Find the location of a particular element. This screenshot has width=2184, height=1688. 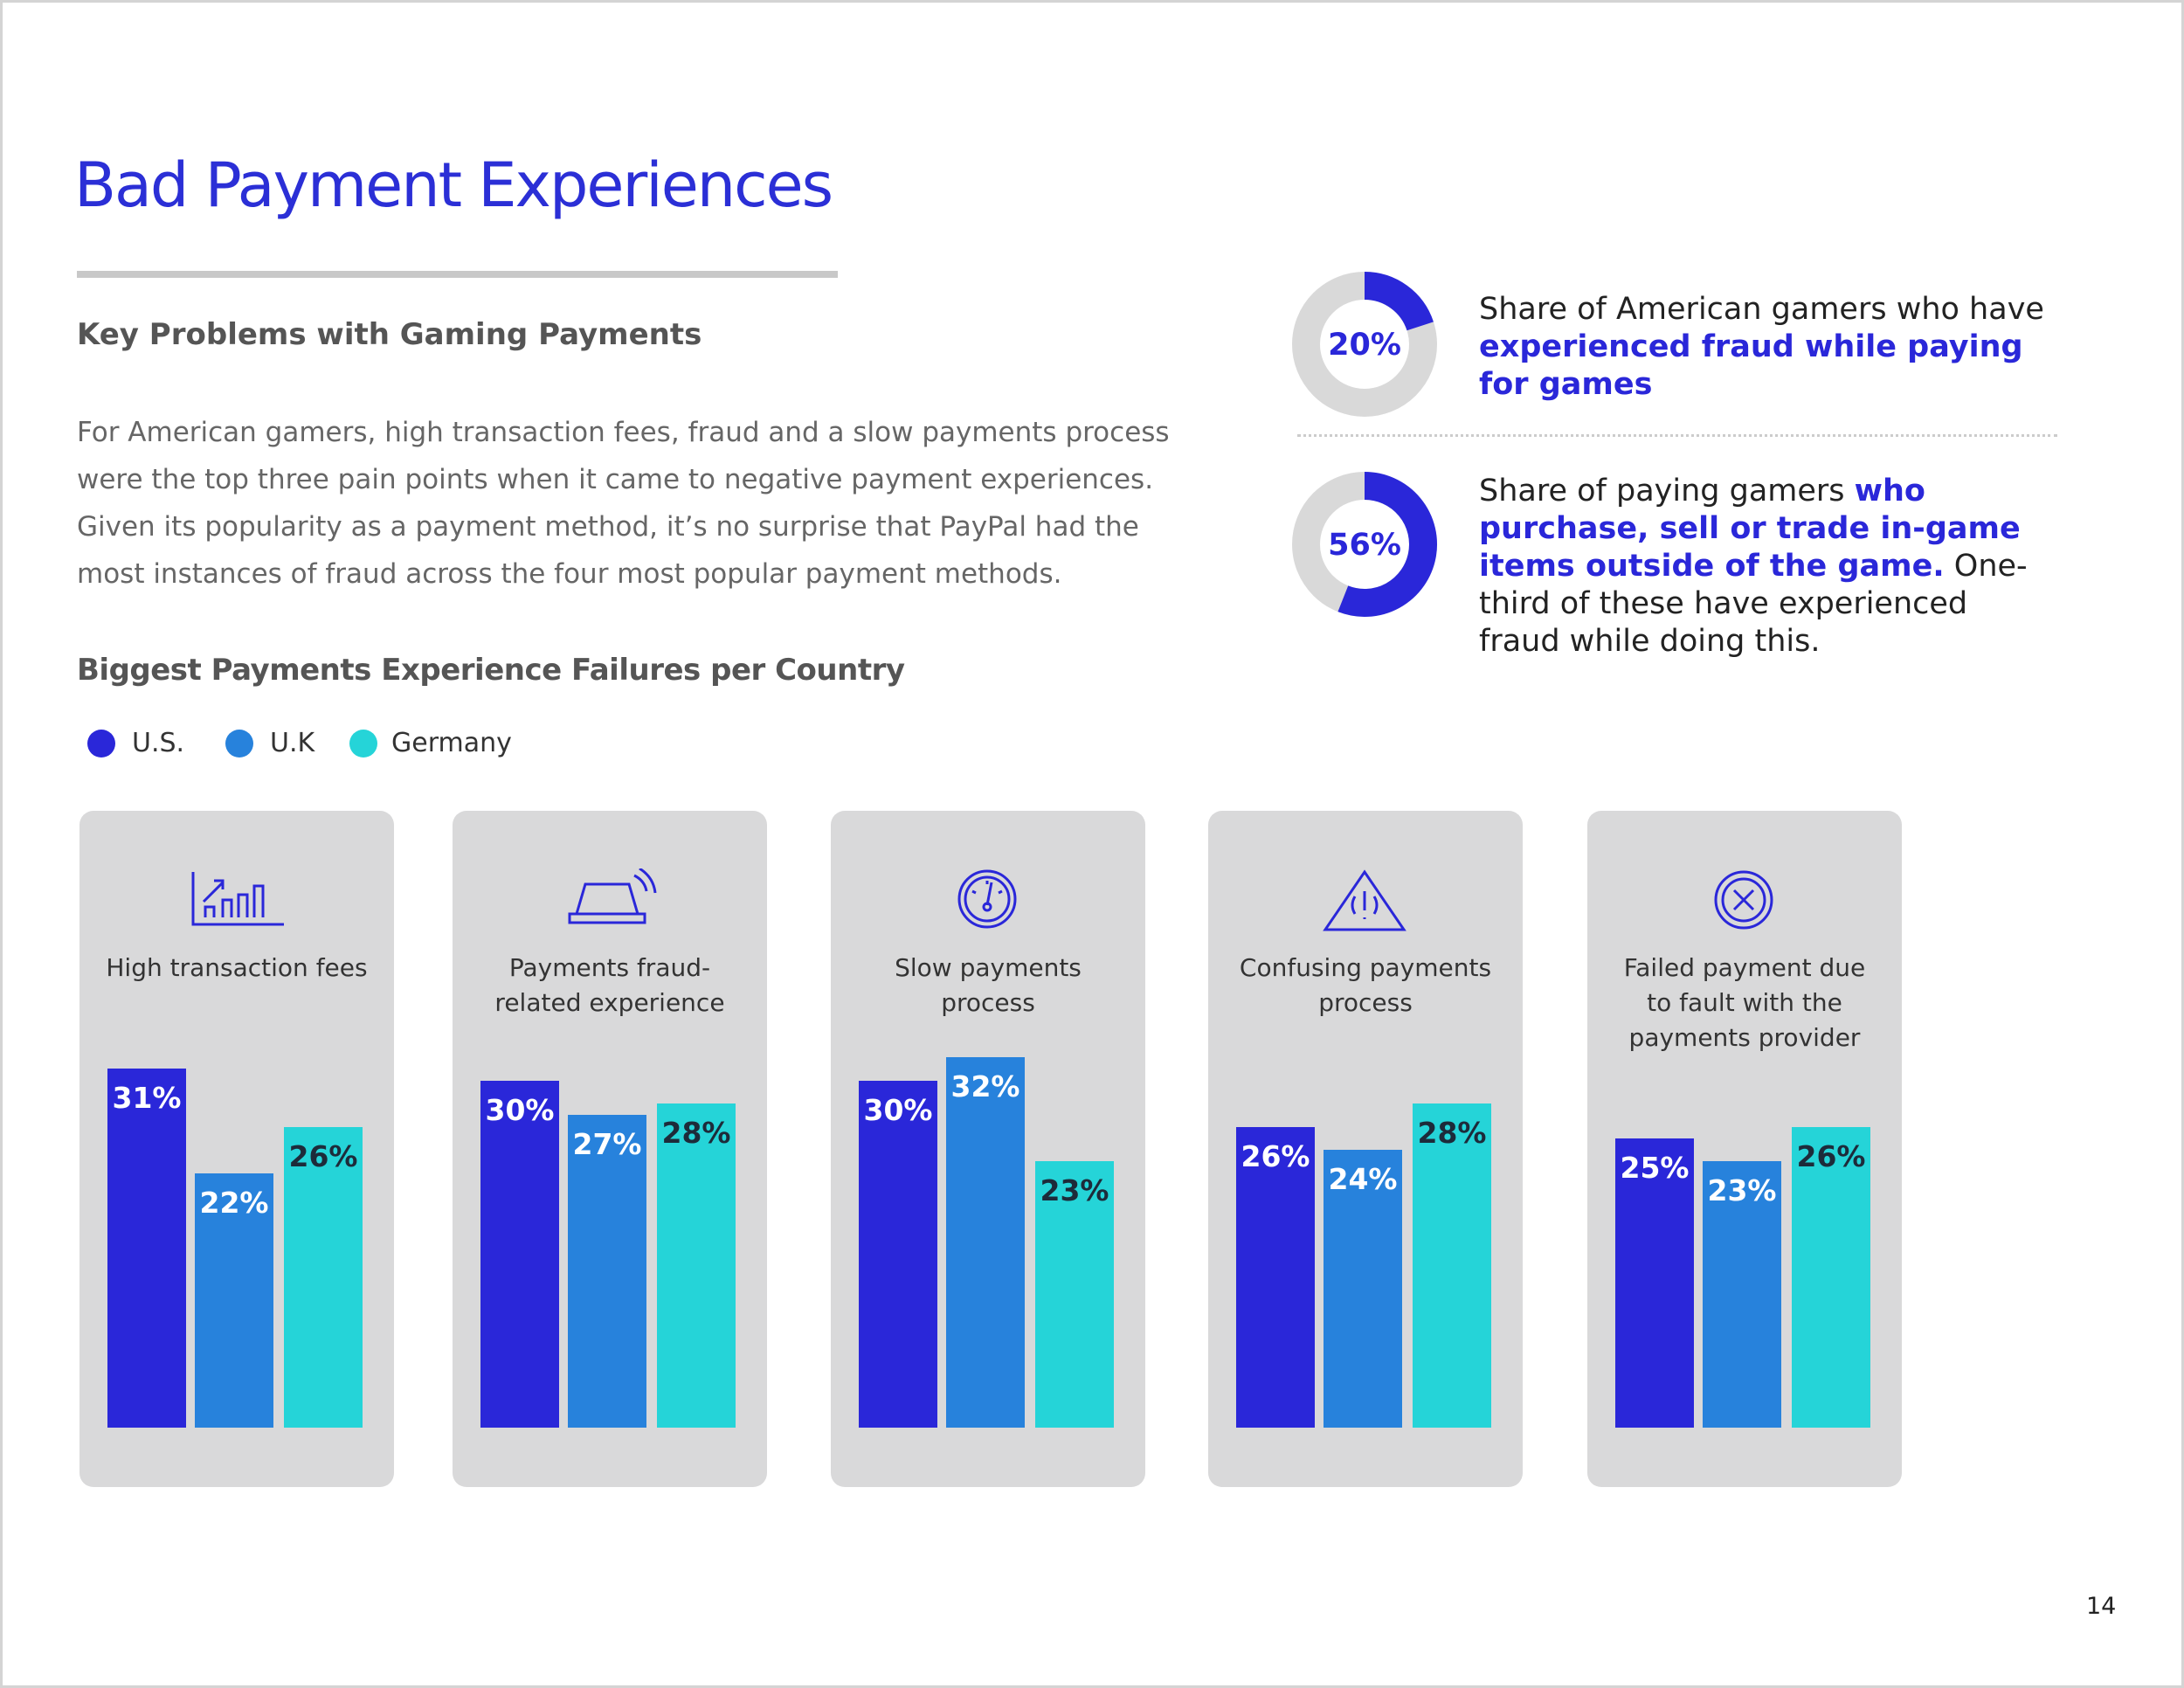

value-label: 24% is located at coordinates (1363, 1179).